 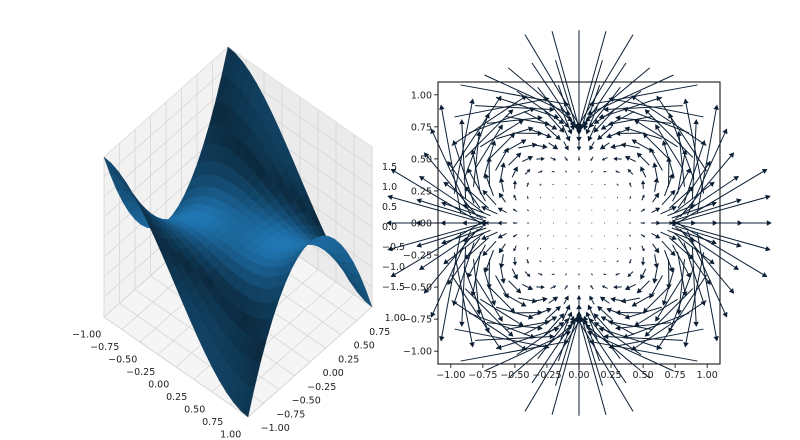 What do you see at coordinates (578, 375) in the screenshot?
I see `quiver-x-tick-label: 0.00` at bounding box center [578, 375].